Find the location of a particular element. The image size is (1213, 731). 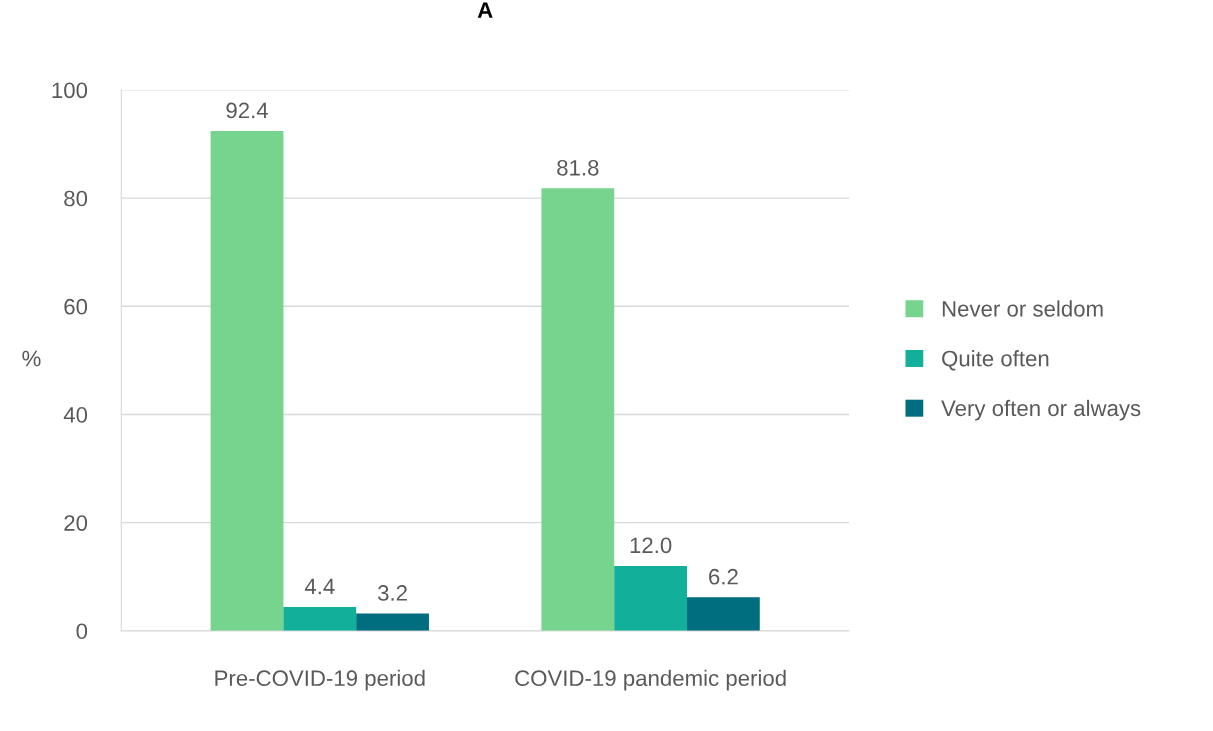

legend-label: Never or seldom is located at coordinates (1022, 308).